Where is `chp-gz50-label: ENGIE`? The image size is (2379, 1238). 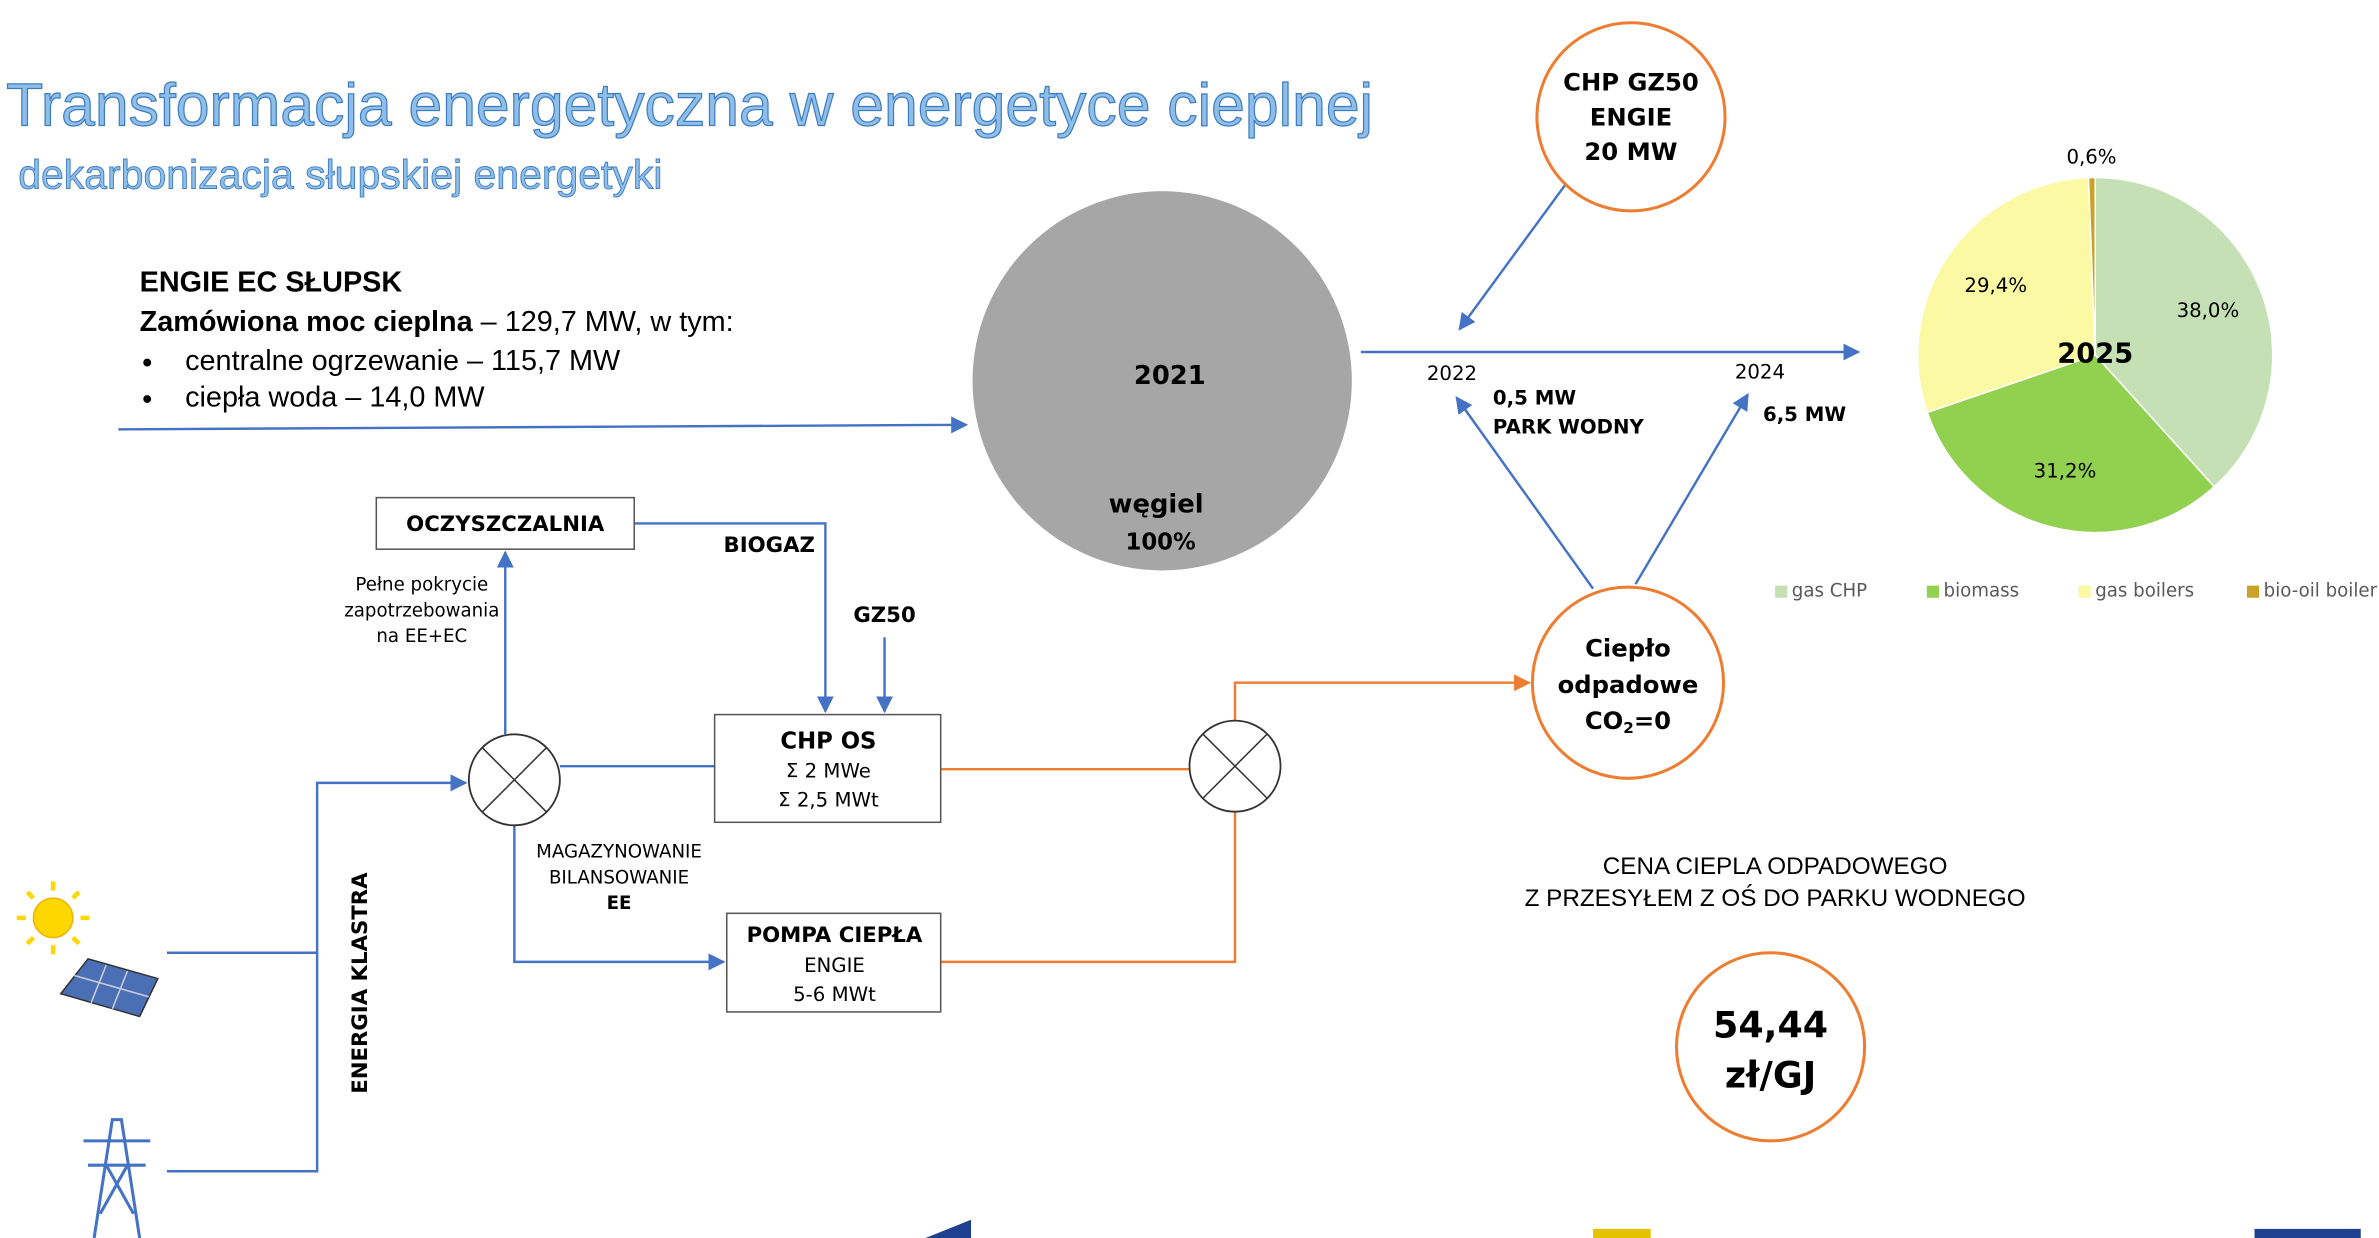
chp-gz50-label: ENGIE is located at coordinates (1631, 116).